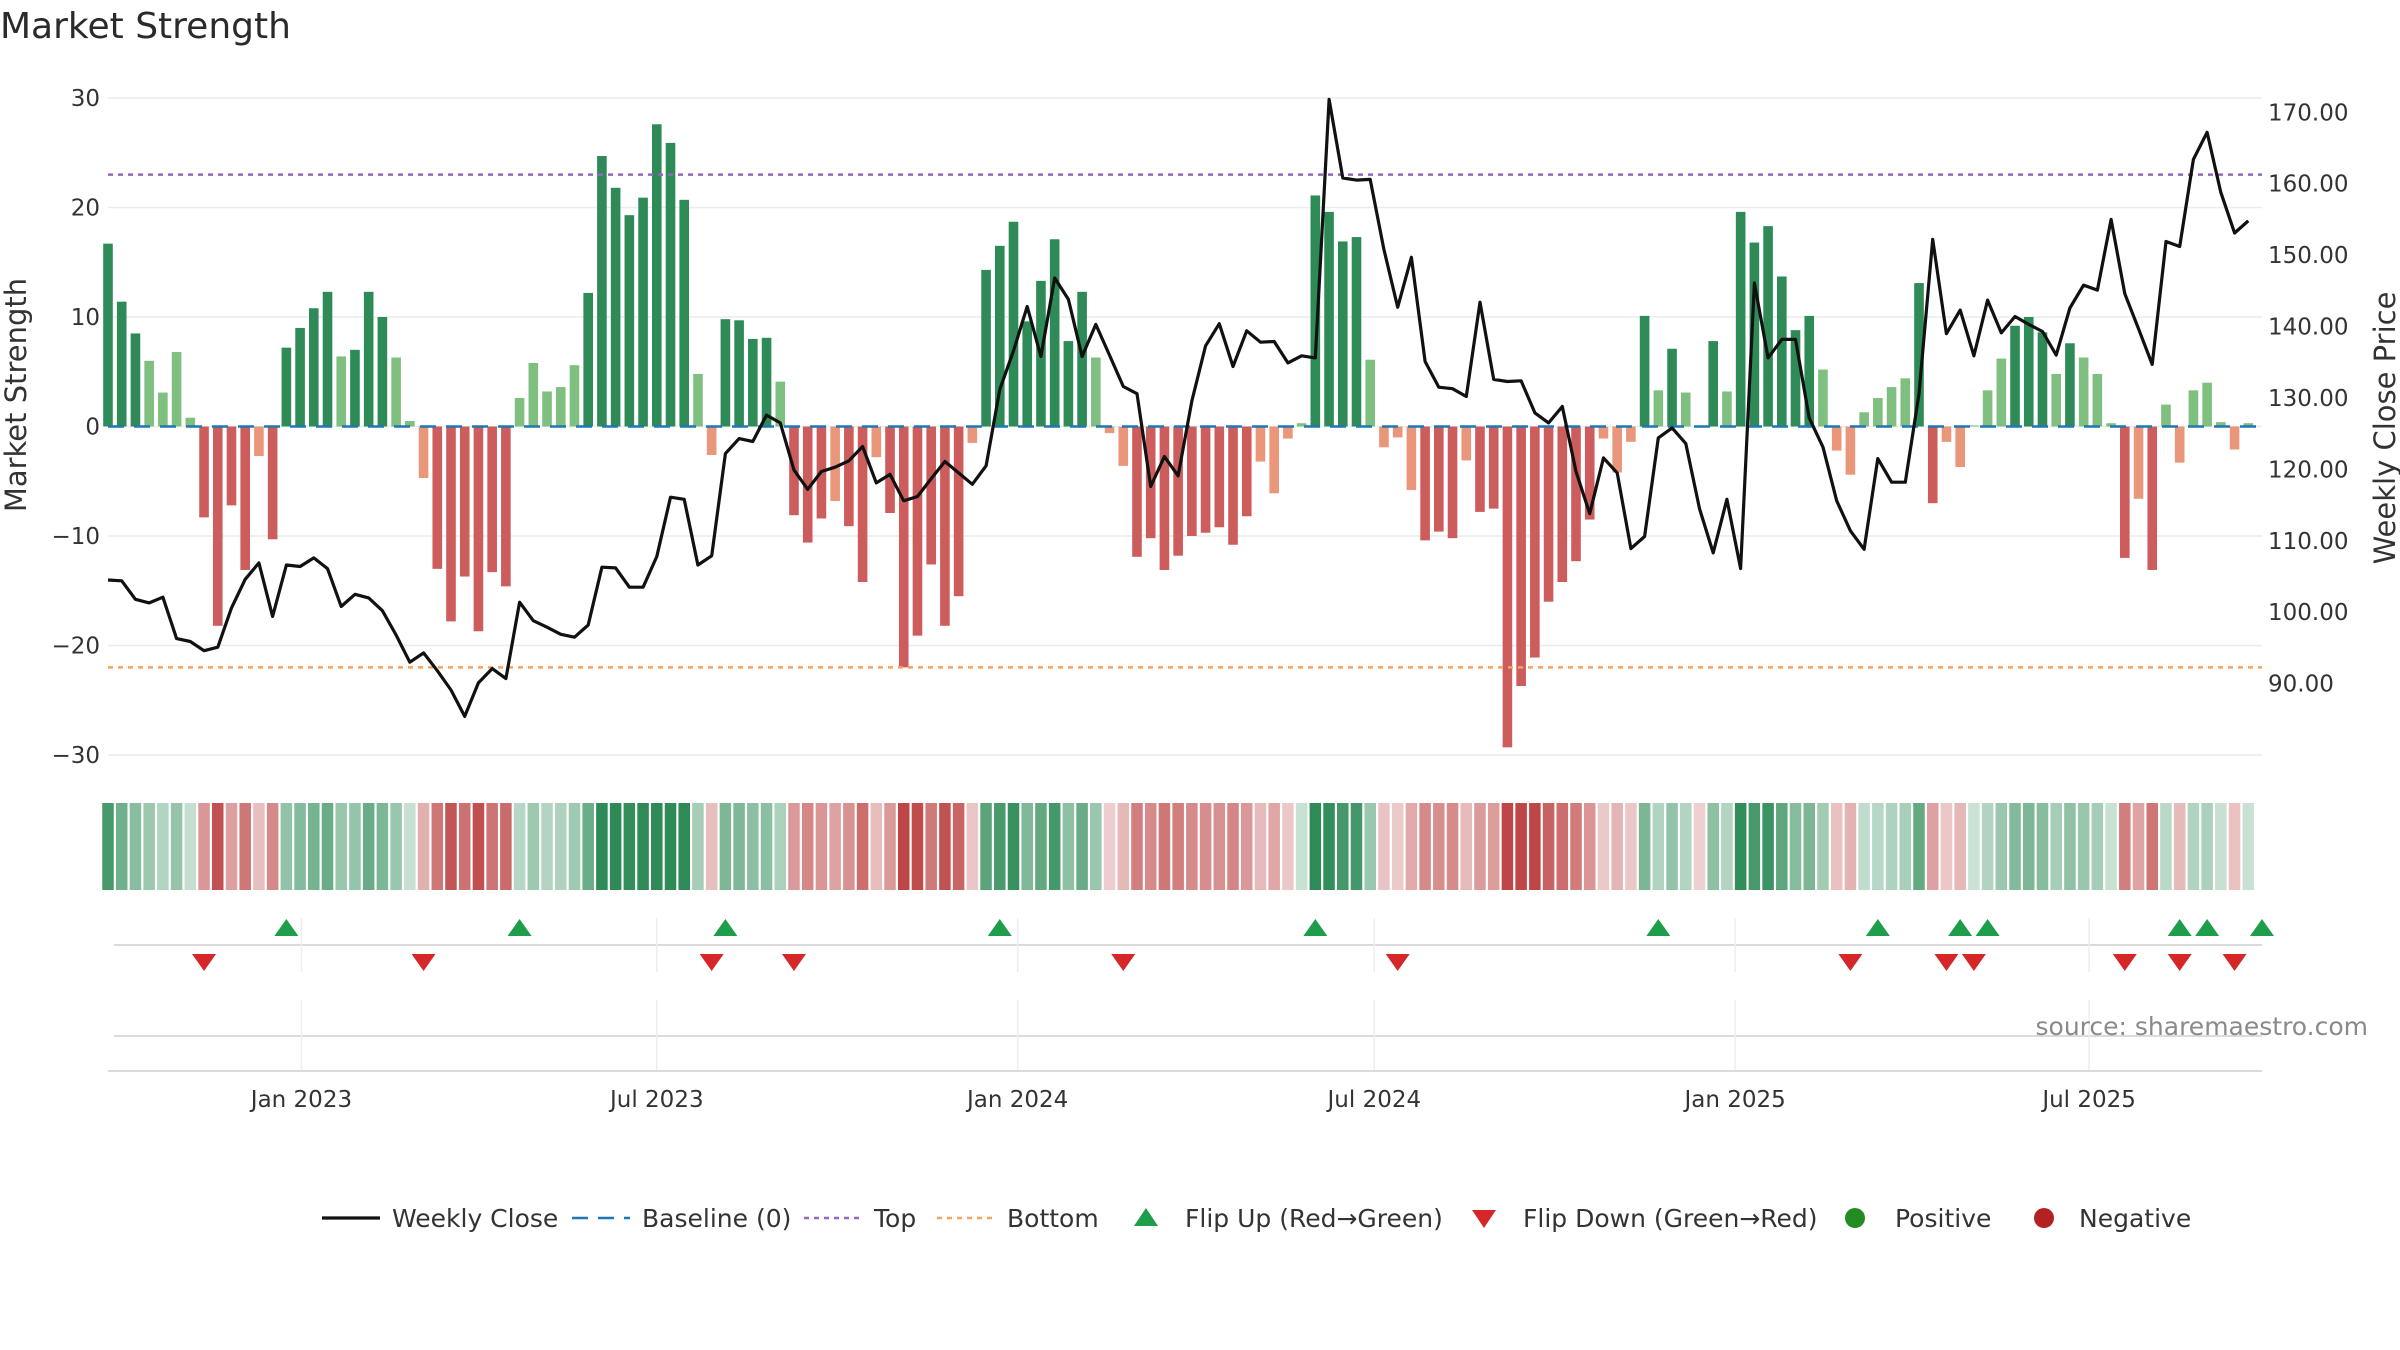 Image resolution: width=2400 pixels, height=1350 pixels. I want to click on right-axis-title: Weekly Close Price, so click(2384, 428).